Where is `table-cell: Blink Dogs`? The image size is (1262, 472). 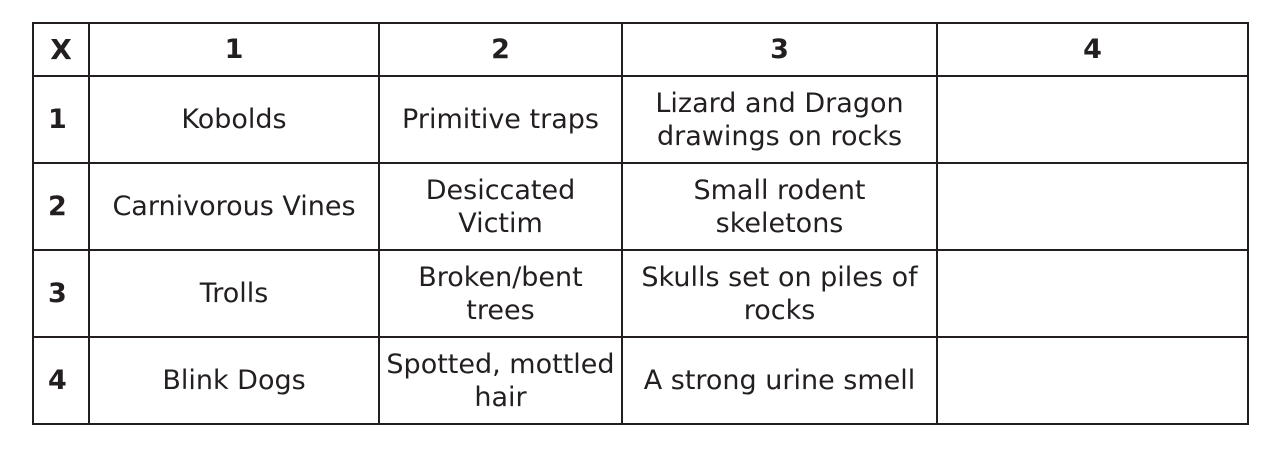 table-cell: Blink Dogs is located at coordinates (234, 380).